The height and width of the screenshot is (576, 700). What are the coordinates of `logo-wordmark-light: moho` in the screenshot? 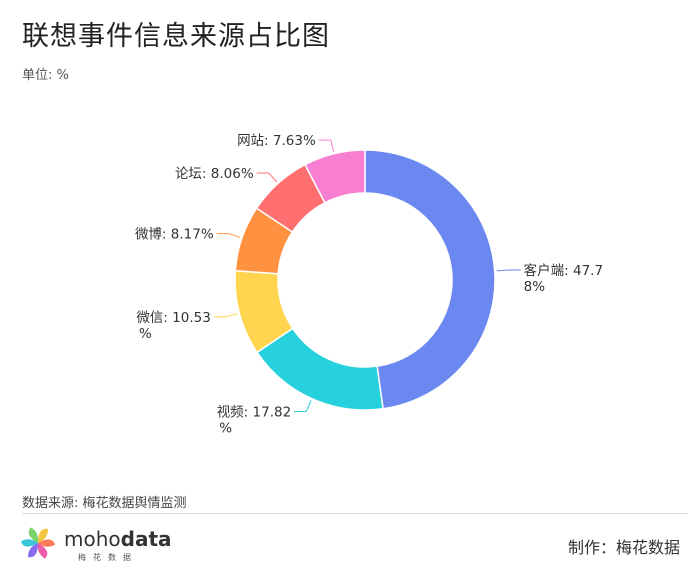 It's located at (92, 539).